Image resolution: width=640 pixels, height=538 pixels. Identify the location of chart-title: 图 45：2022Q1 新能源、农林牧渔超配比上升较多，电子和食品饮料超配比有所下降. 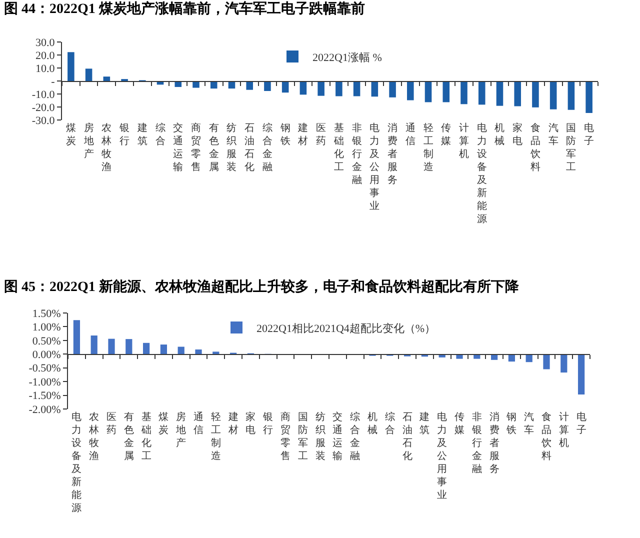
(320, 289).